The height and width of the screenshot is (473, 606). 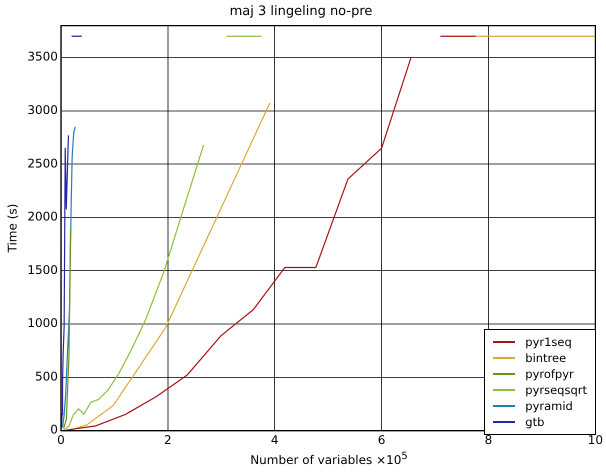 I want to click on y-tick-label: 3500, so click(x=42, y=57).